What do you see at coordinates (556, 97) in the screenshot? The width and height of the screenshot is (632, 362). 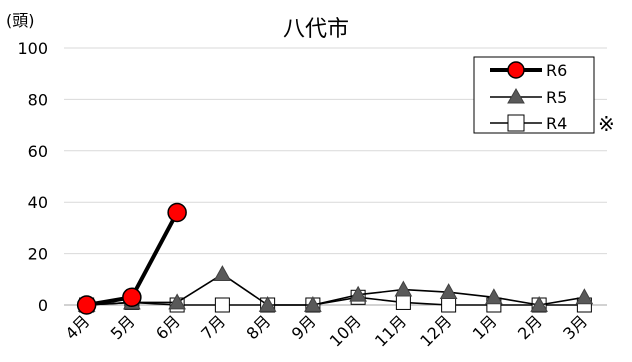 I see `legend-label-r5: R5` at bounding box center [556, 97].